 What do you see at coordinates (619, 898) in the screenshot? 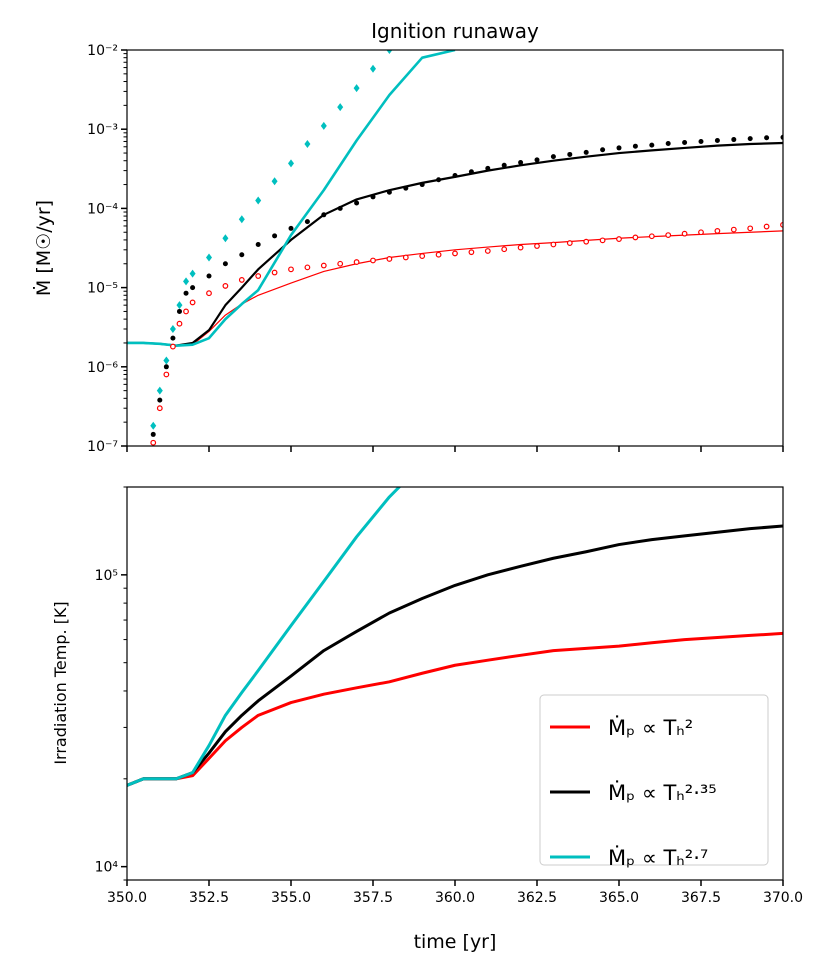
I see `x-tick-label: 365.0` at bounding box center [619, 898].